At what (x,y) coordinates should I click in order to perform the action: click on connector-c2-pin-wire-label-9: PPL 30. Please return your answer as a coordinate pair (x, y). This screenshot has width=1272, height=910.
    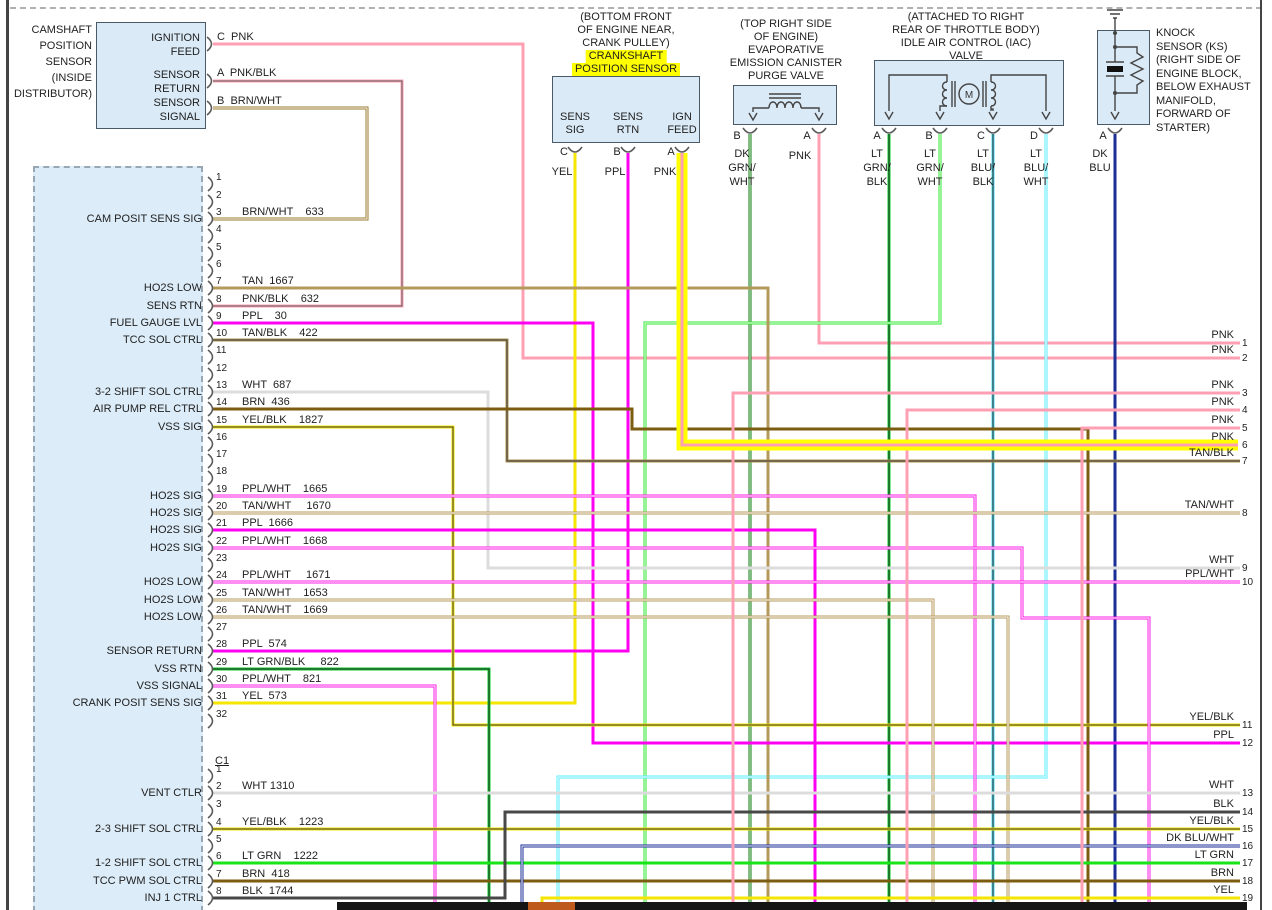
    Looking at the image, I should click on (264, 316).